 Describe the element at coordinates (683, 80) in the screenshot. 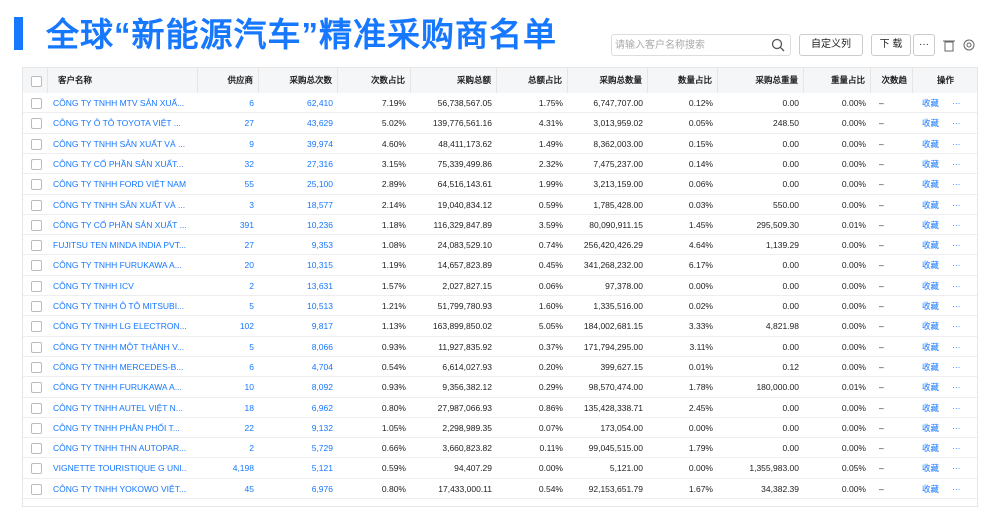

I see `column-header: 数量占比` at that location.